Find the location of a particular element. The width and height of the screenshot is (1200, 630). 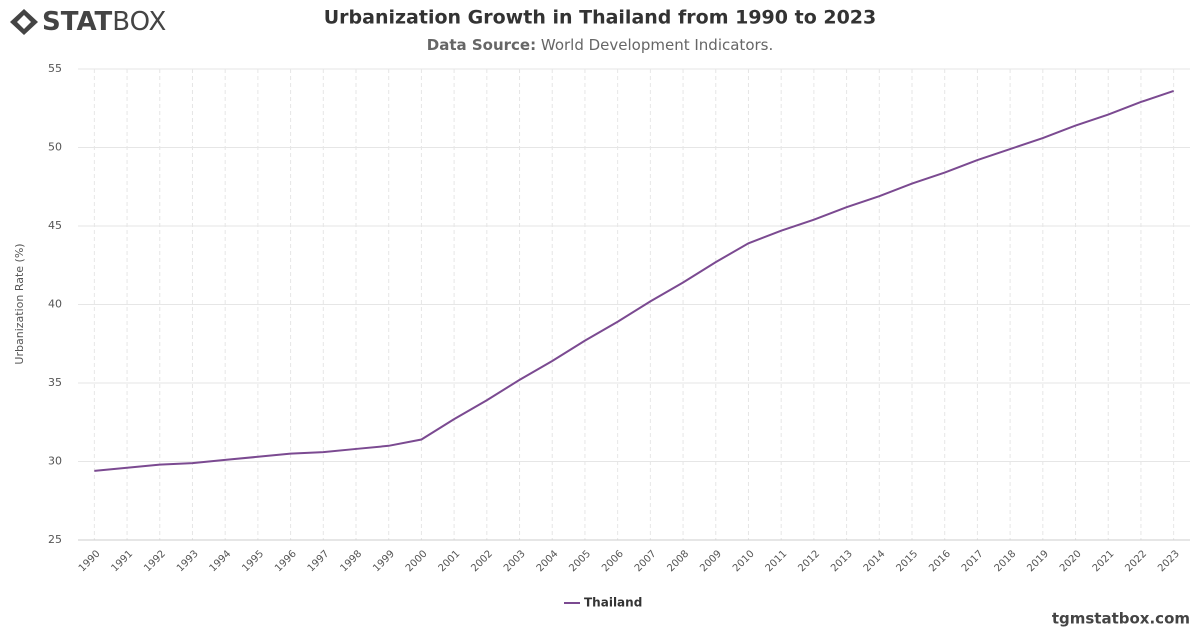

x-tick-label: 1991 is located at coordinates (123, 561).